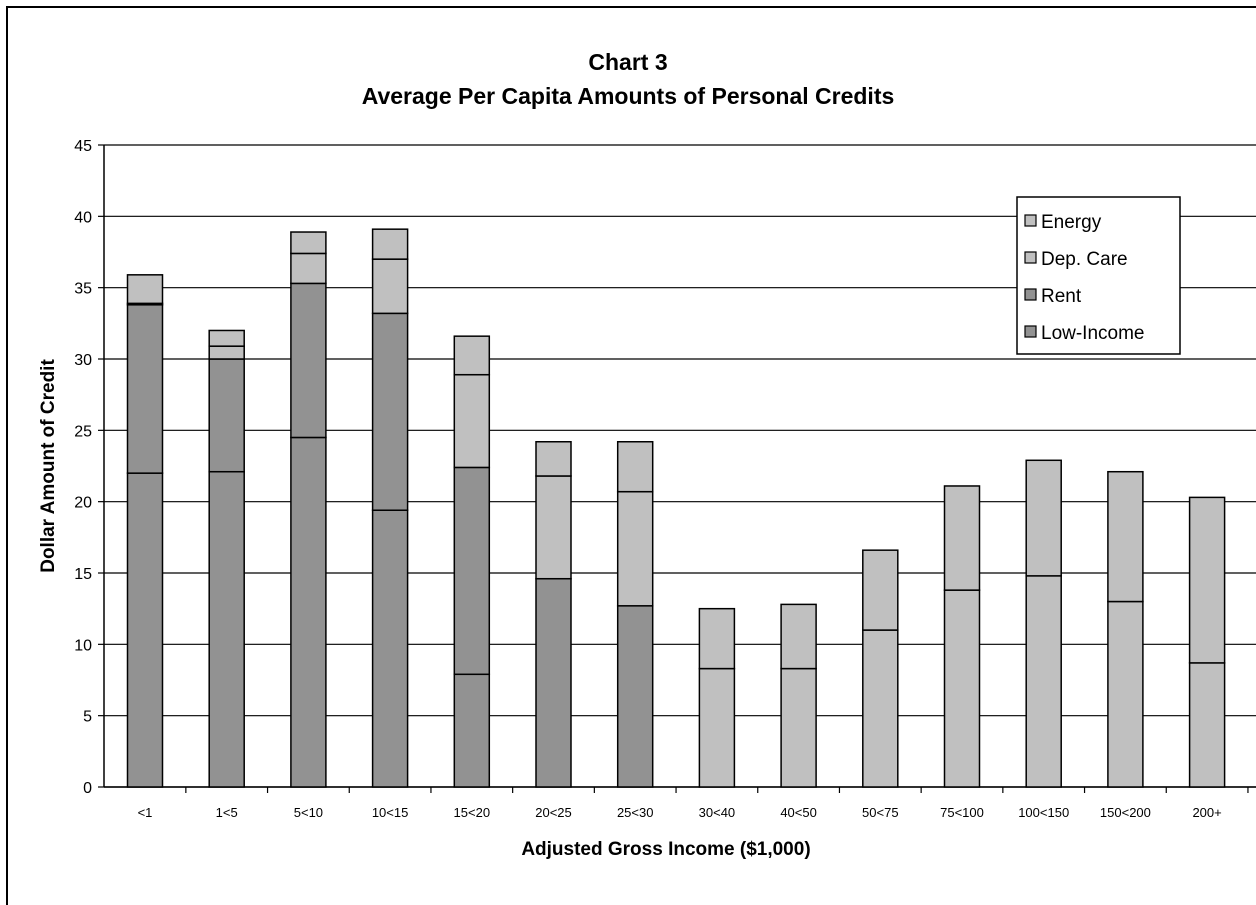 The image size is (1256, 905). What do you see at coordinates (48, 466) in the screenshot?
I see `y-axis-label: Dollar Amount of Credit` at bounding box center [48, 466].